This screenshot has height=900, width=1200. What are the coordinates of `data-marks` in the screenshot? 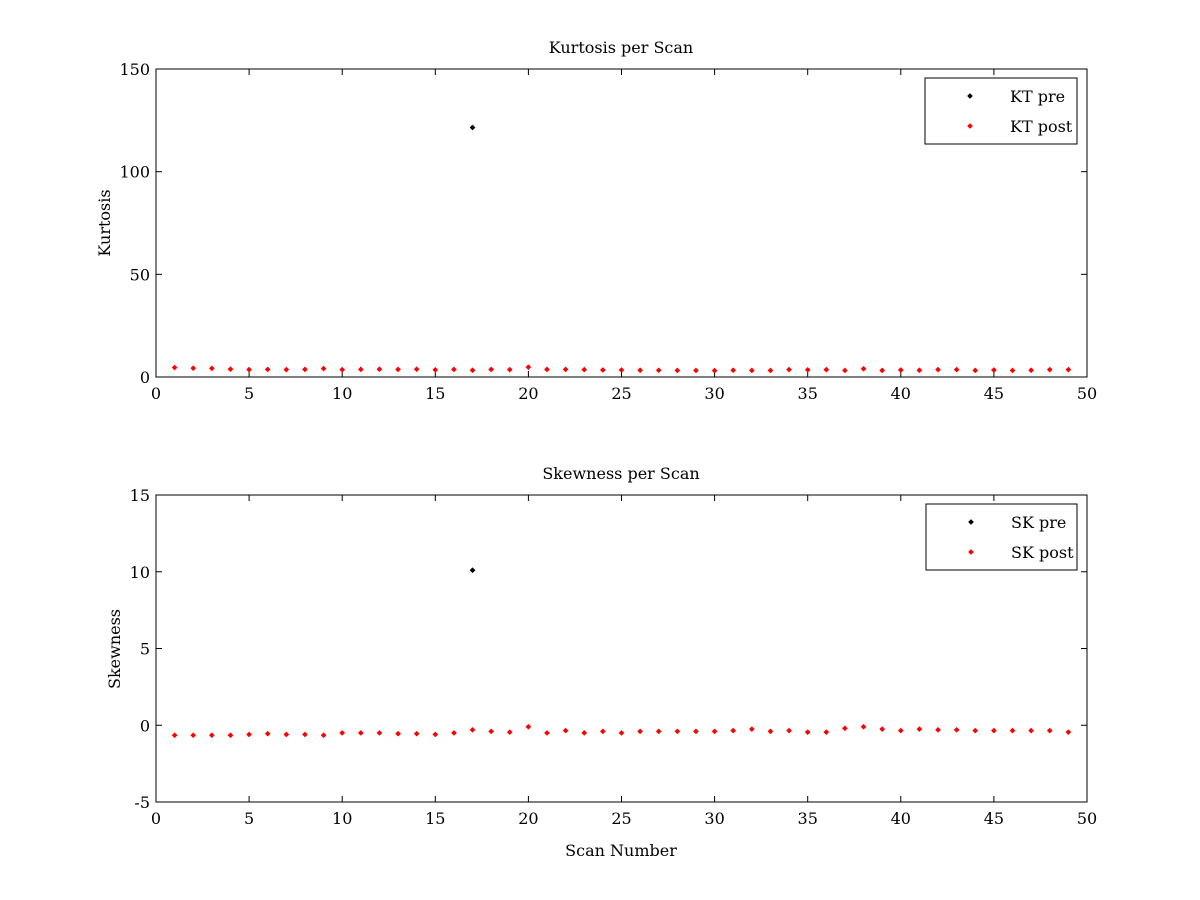 It's located at (621, 653).